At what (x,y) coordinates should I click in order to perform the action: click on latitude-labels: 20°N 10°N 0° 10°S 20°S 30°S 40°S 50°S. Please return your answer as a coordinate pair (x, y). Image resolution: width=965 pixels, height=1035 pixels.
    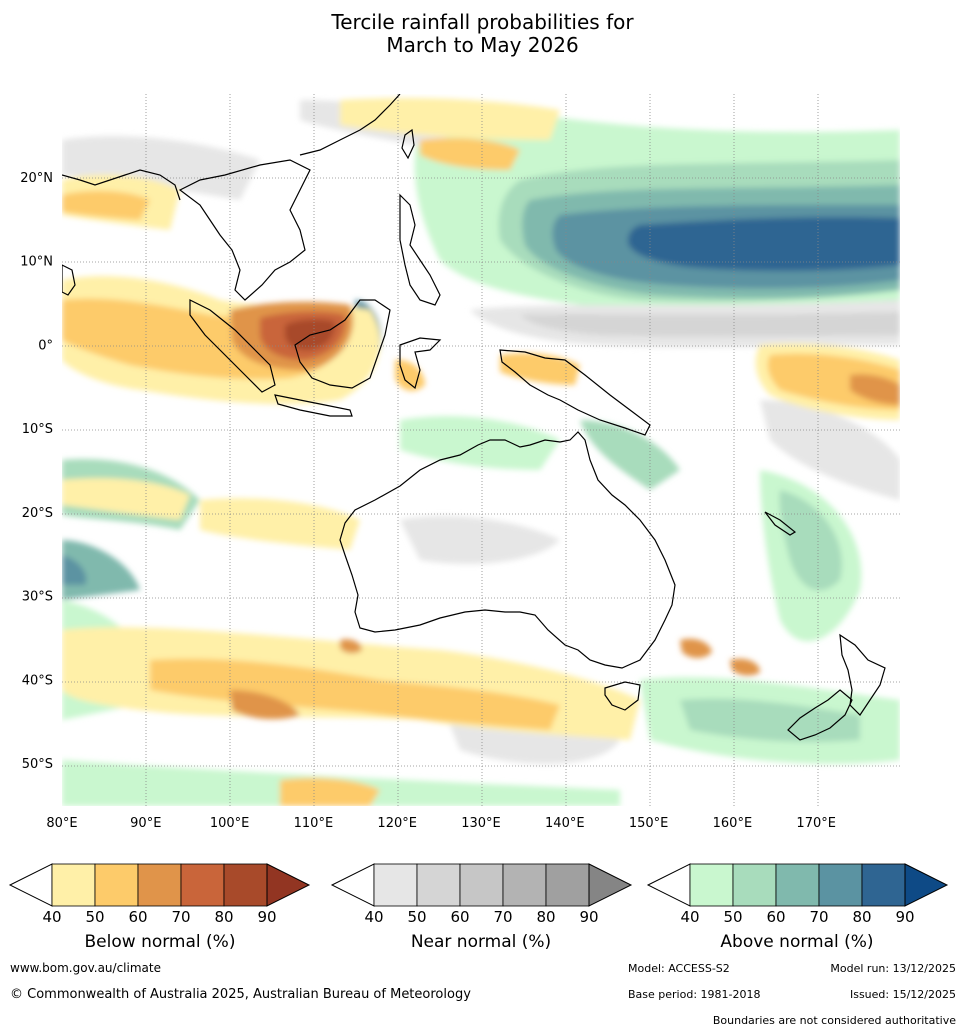
    Looking at the image, I should click on (36, 471).